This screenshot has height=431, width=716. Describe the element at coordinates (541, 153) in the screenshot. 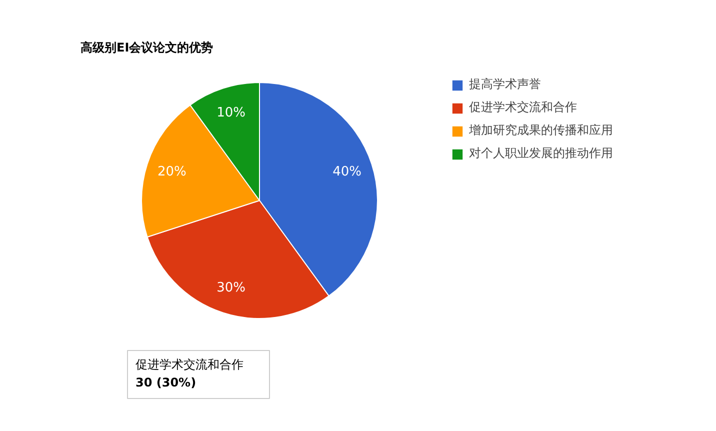

I see `legend-label: 对个人职业发展的推动作用` at that location.